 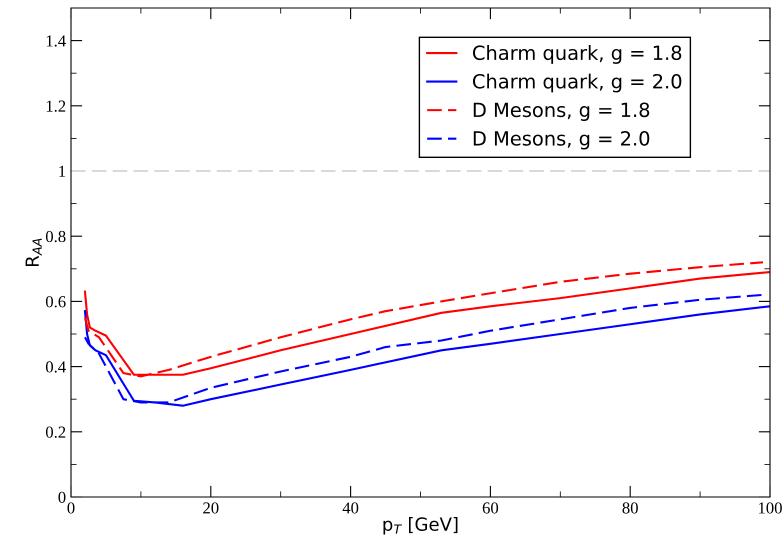 I want to click on legend-label: D Mesons, g = 2.0, so click(x=562, y=140).